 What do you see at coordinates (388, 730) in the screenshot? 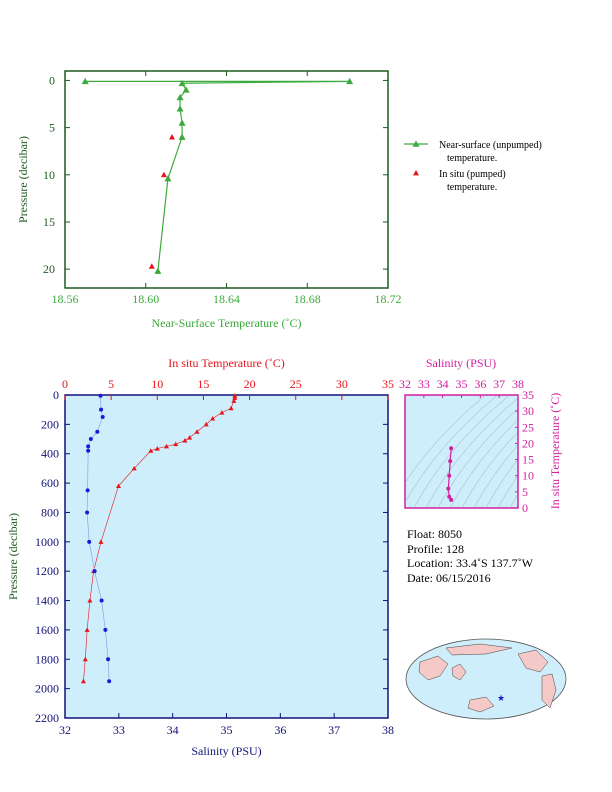
I see `salinity-tick-label: 38` at bounding box center [388, 730].